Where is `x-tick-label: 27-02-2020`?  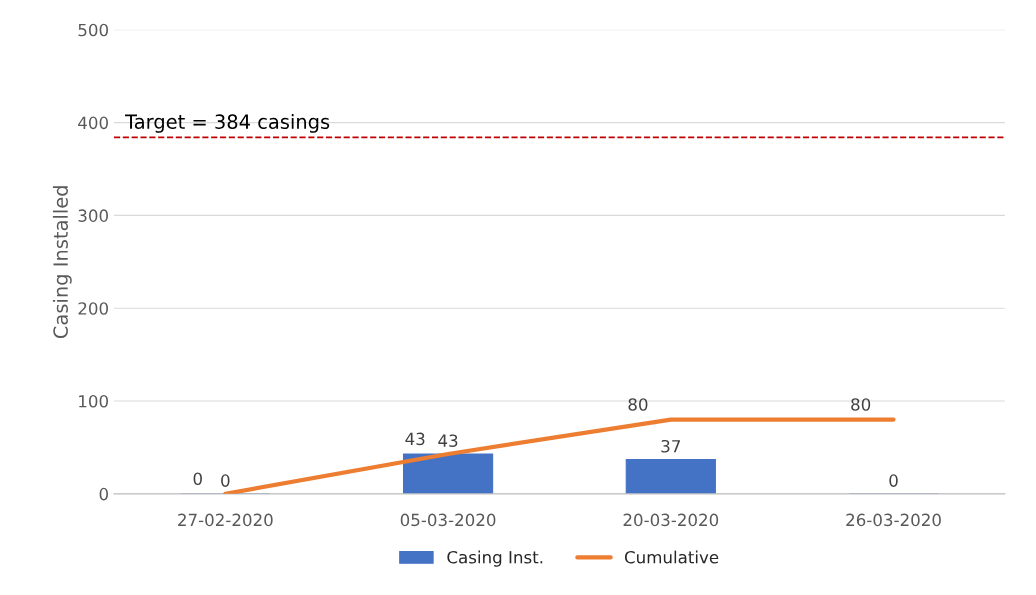
x-tick-label: 27-02-2020 is located at coordinates (225, 520).